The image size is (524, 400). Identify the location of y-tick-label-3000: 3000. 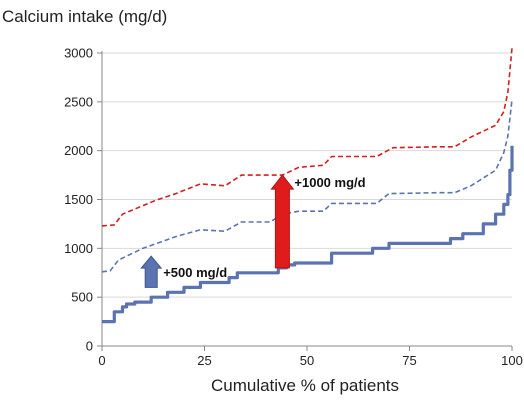
(78, 53).